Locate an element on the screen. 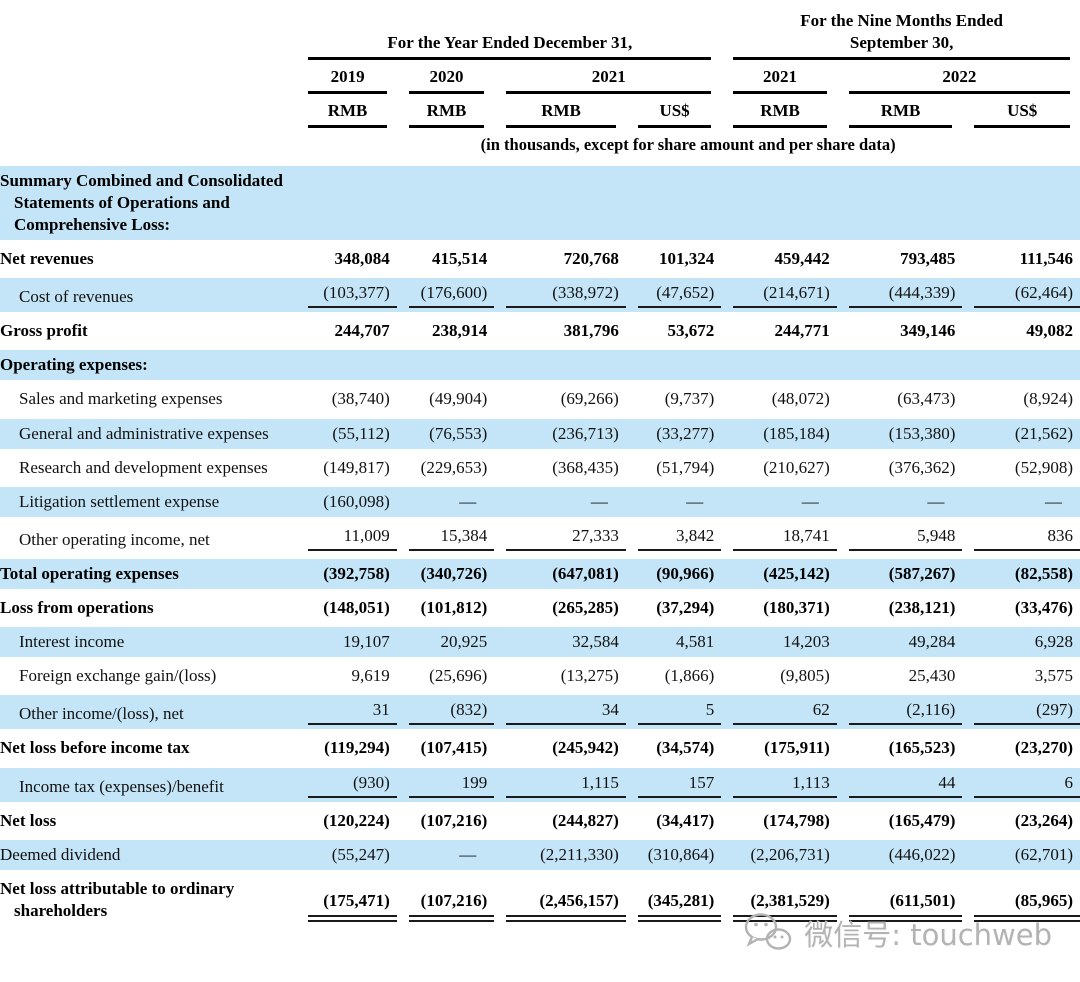 The image size is (1080, 982). cell-value: (82,558) is located at coordinates (1021, 574).